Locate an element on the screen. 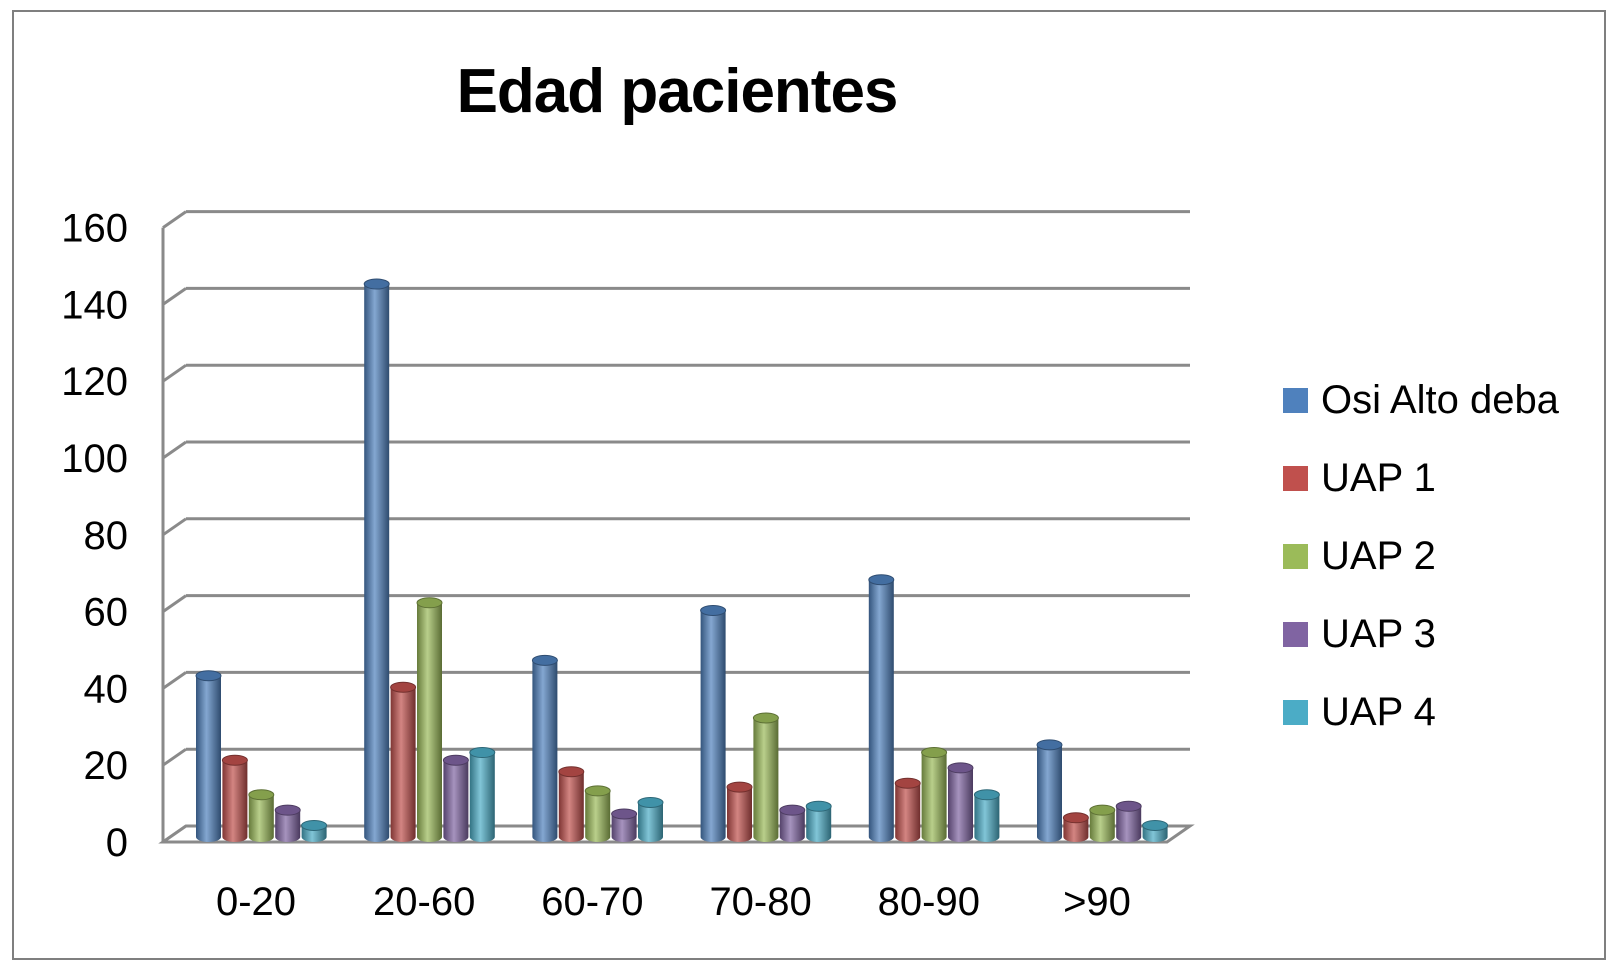  y-tick-label-60: 60 is located at coordinates (106, 613).